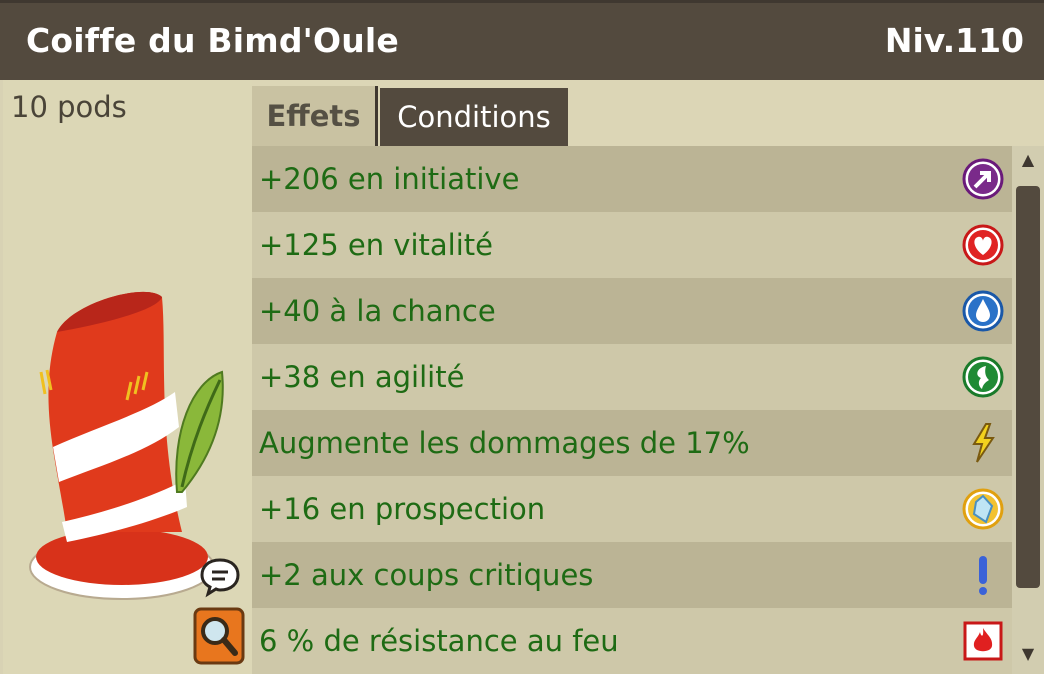 Image resolution: width=1044 pixels, height=674 pixels. I want to click on item-name: Coiffe du Bimd'Oule, so click(213, 40).